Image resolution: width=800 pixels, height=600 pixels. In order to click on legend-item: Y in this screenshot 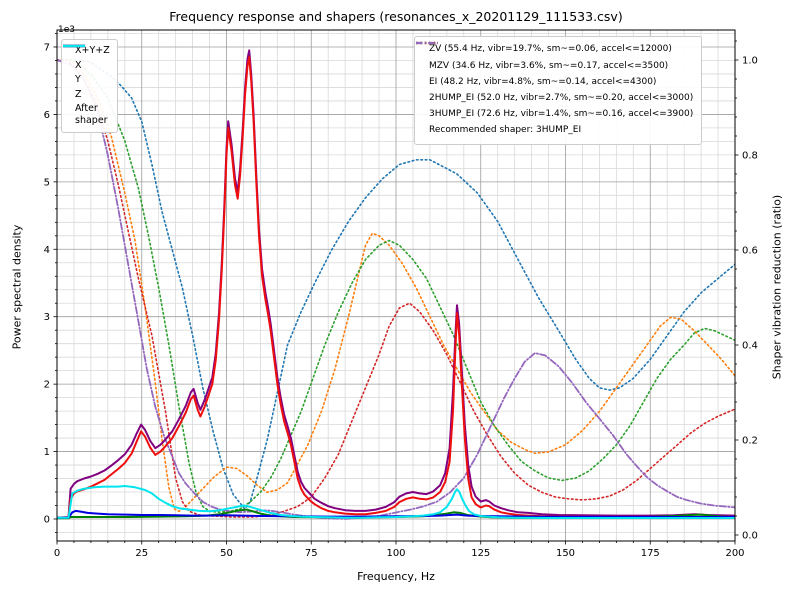, I will do `click(86, 66)`.